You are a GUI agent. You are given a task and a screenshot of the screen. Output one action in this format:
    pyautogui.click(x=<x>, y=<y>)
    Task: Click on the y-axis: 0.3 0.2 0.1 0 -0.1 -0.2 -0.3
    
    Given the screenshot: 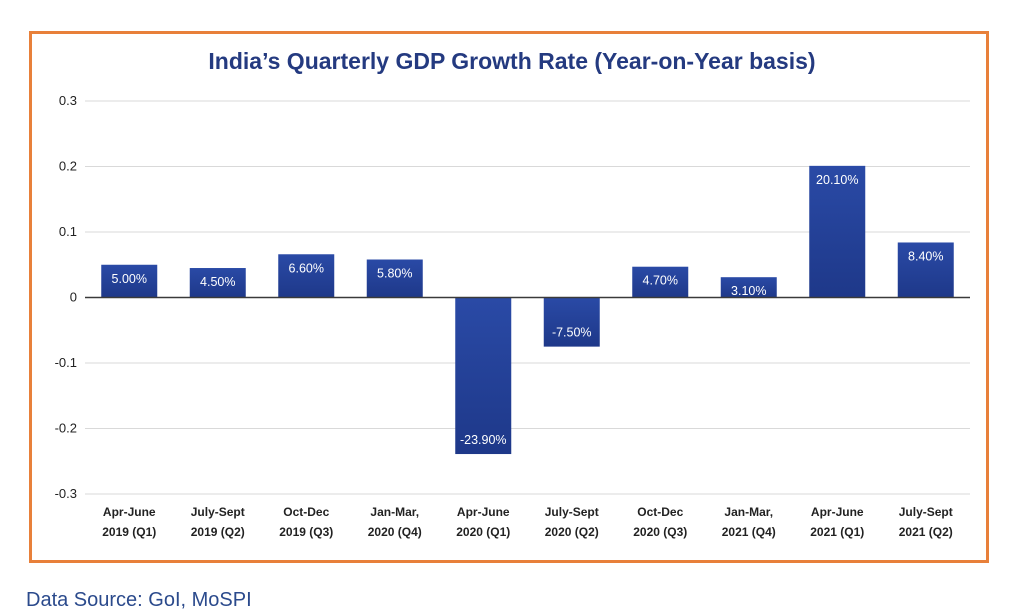 What is the action you would take?
    pyautogui.click(x=66, y=297)
    